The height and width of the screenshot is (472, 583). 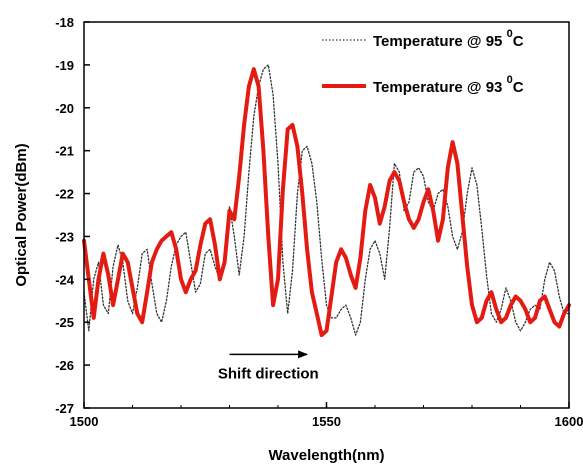 I want to click on x-axis: 1500 1550 1600, so click(x=326, y=415).